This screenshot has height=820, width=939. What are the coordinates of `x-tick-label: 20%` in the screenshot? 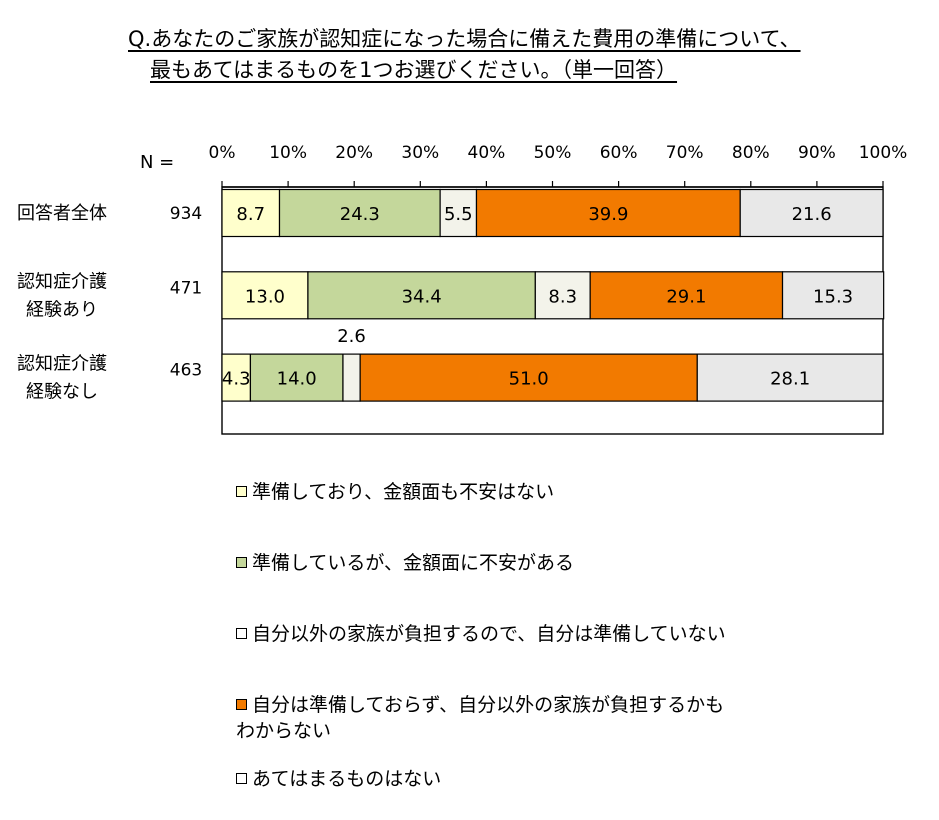 It's located at (354, 153).